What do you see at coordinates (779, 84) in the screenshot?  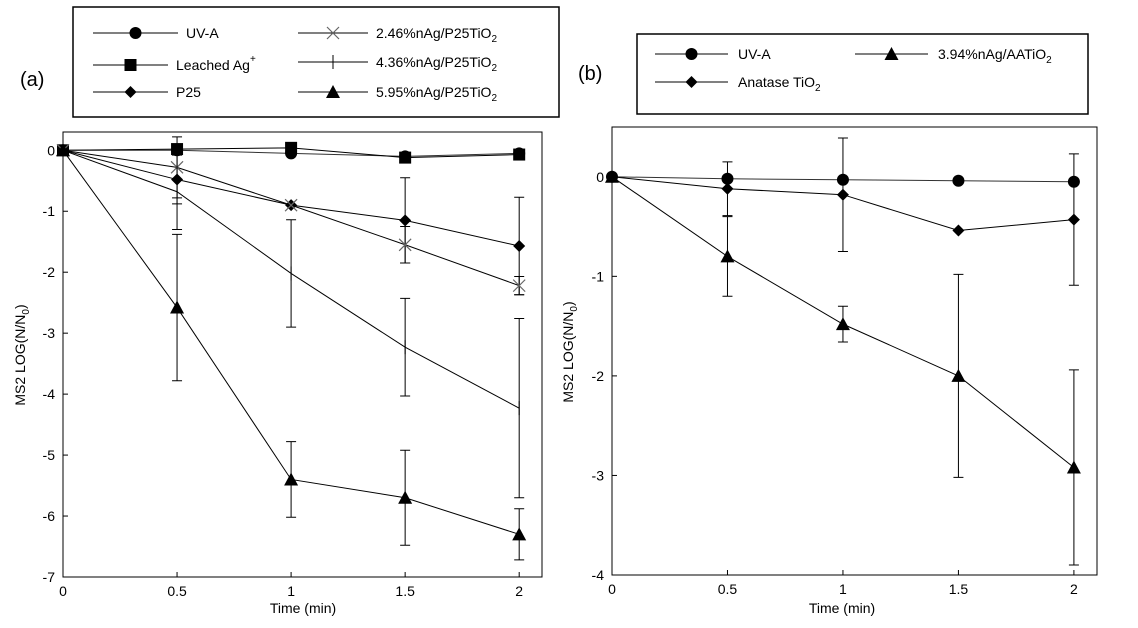 I see `panel-b-legend-item-diamond-label: Anatase TiO2` at bounding box center [779, 84].